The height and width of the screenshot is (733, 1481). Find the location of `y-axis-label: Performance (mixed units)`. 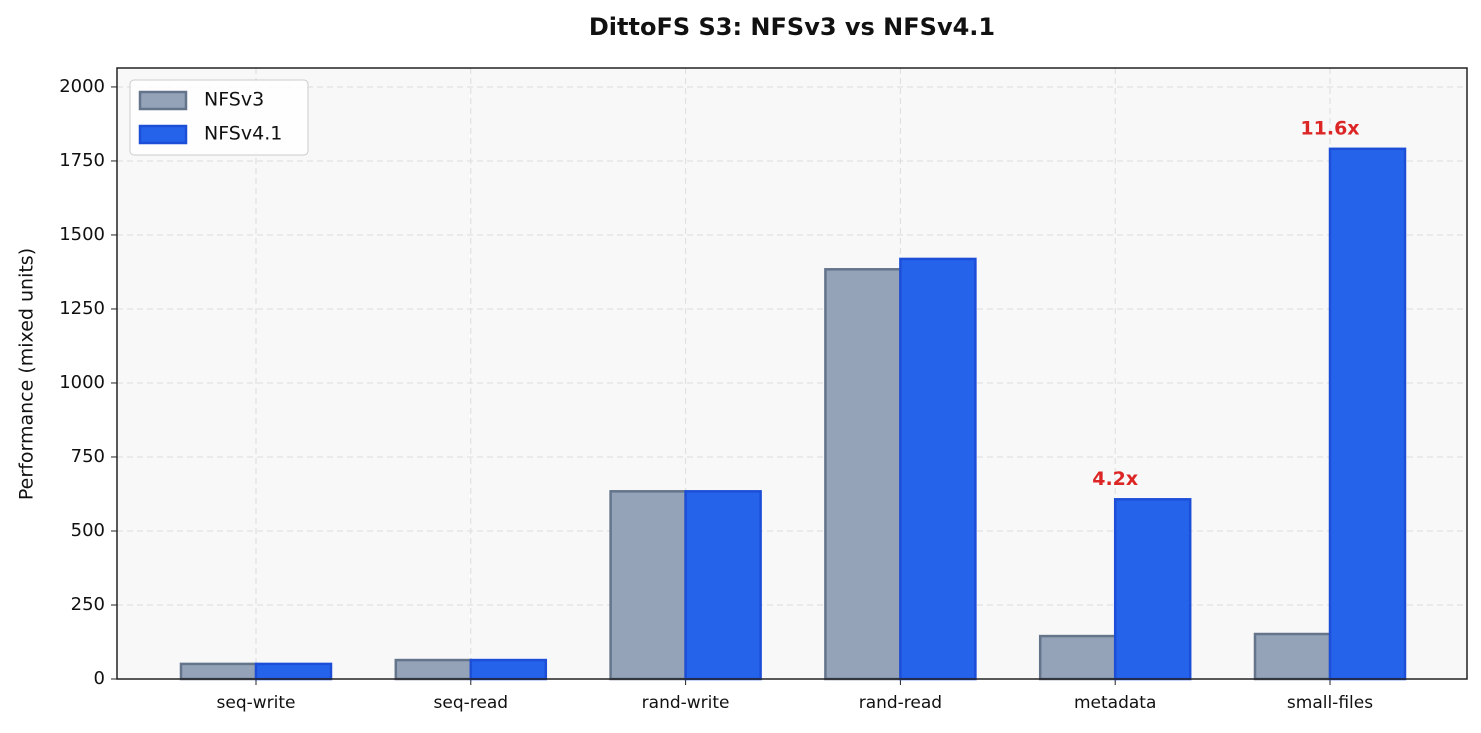

y-axis-label: Performance (mixed units) is located at coordinates (27, 374).